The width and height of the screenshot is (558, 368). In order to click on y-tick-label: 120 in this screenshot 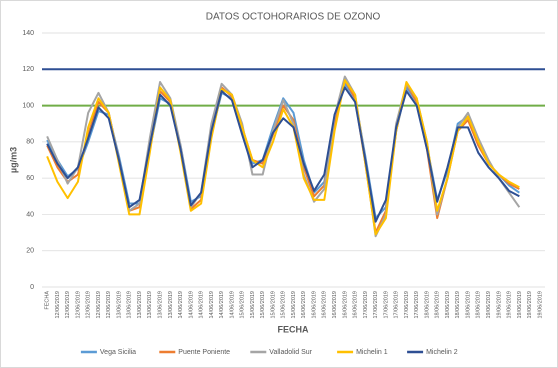, I will do `click(28, 69)`.